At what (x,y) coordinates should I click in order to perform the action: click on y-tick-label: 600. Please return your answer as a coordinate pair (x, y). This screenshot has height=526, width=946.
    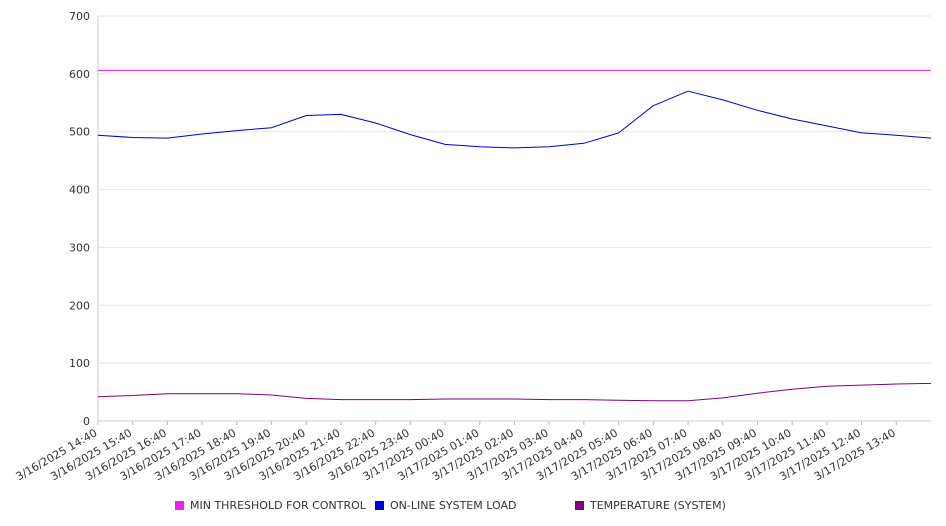
    Looking at the image, I should click on (79, 74).